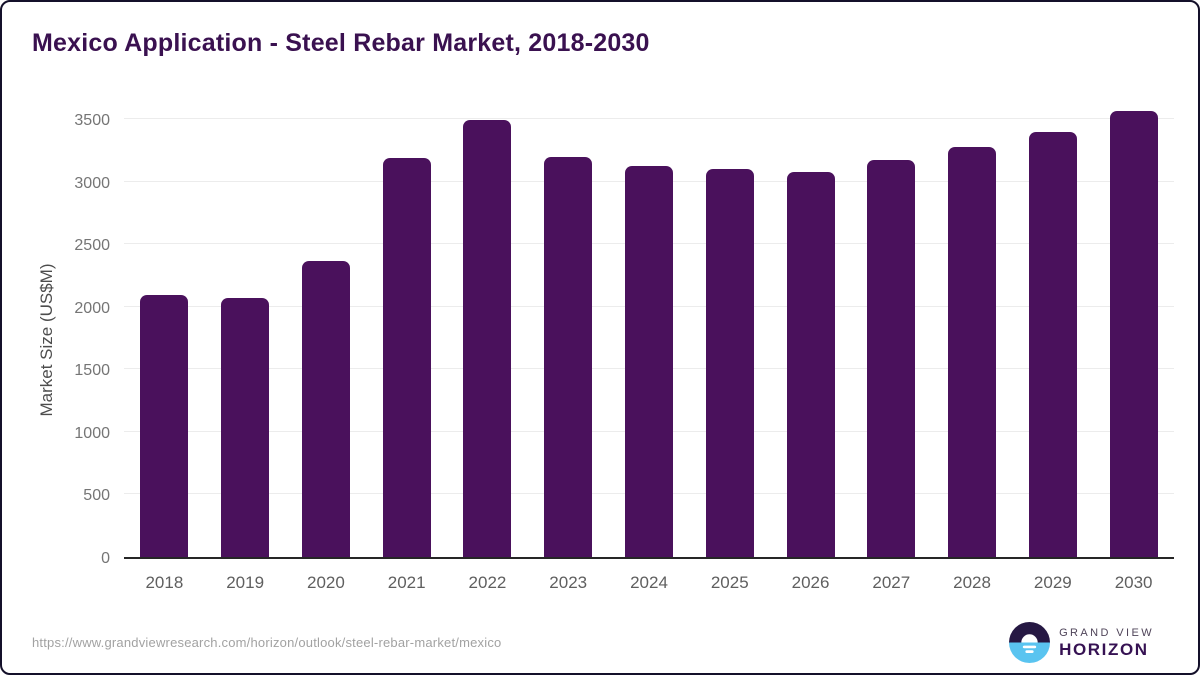  I want to click on brand-name-top: GRAND VIEW, so click(1106, 633).